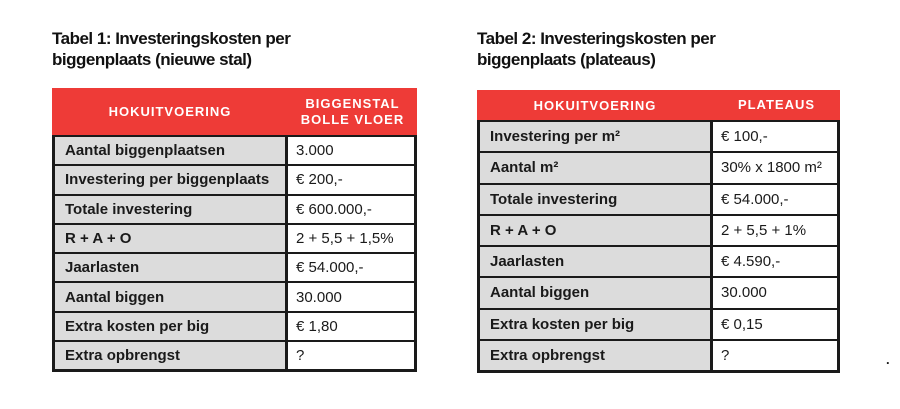 This screenshot has height=409, width=900. Describe the element at coordinates (351, 326) in the screenshot. I see `row-value: € 1,80` at that location.